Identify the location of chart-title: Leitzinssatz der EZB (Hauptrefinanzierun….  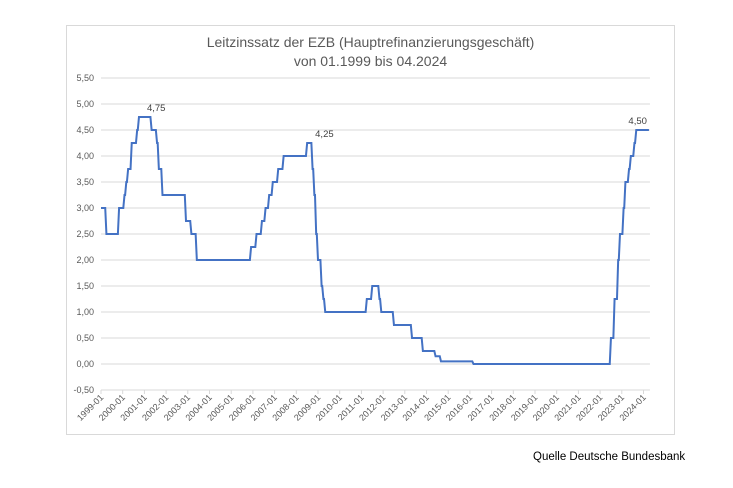
(370, 52).